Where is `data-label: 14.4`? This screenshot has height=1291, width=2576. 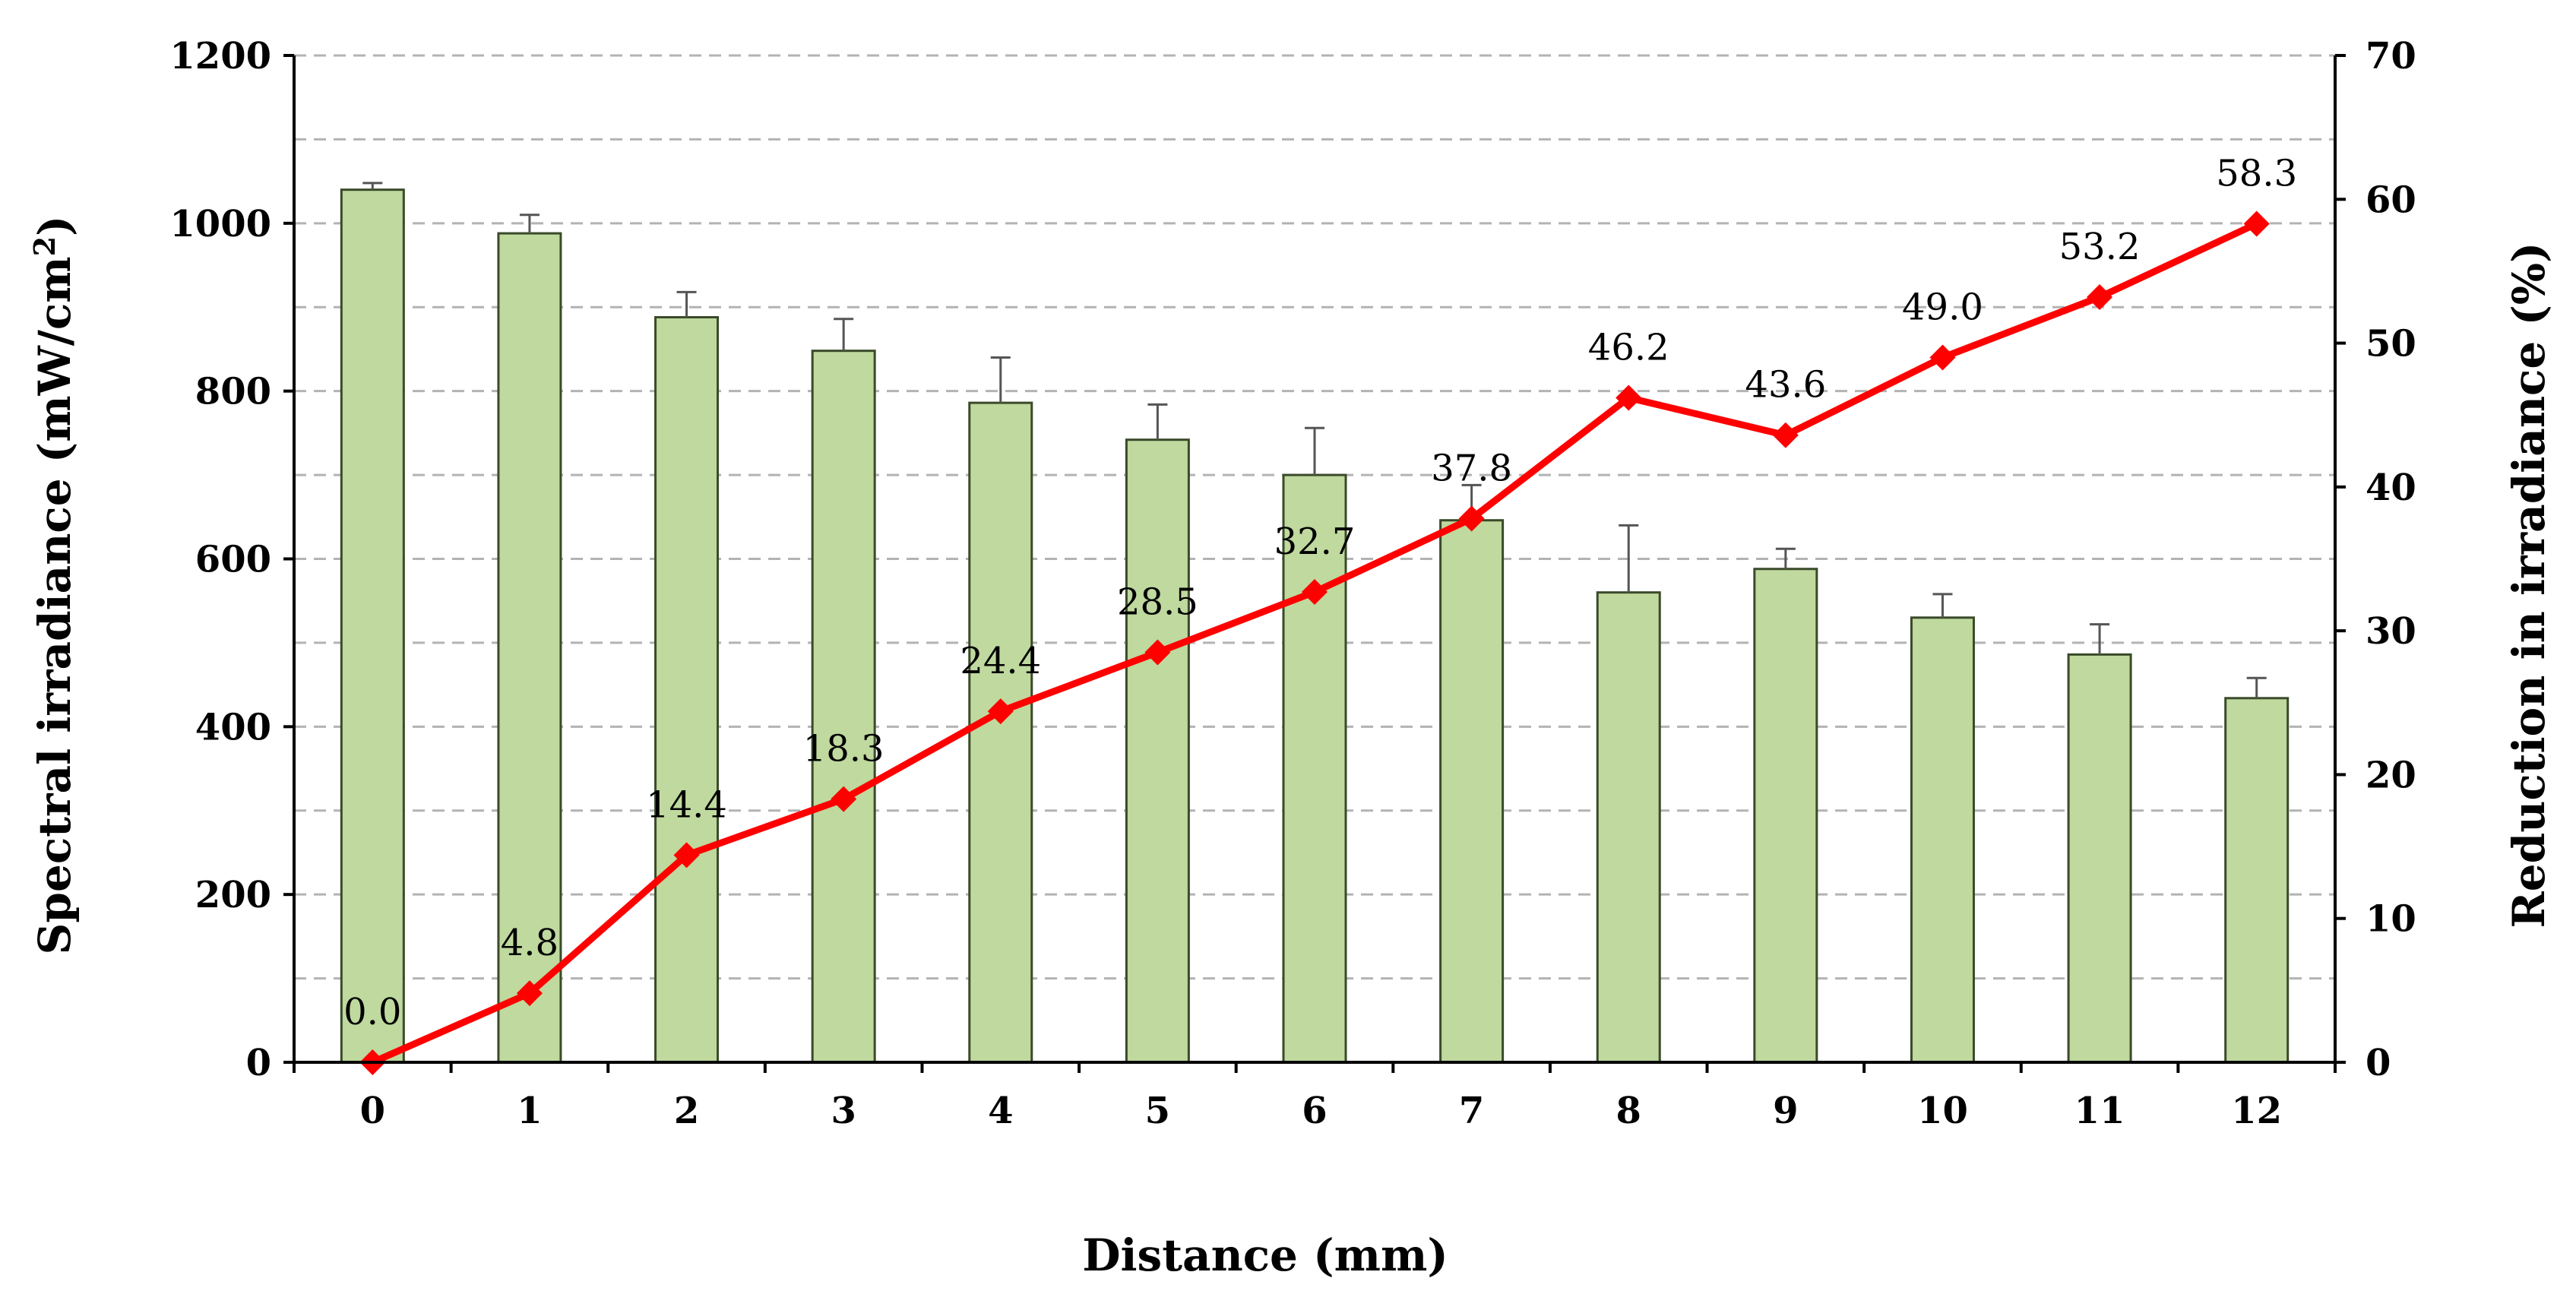
data-label: 14.4 is located at coordinates (686, 805).